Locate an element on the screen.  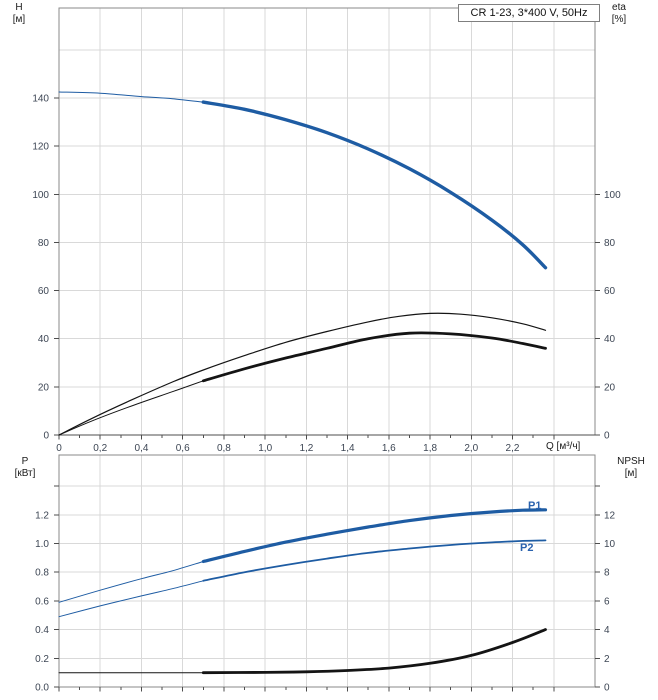
x-tick-label: 0,4 is located at coordinates (142, 448).